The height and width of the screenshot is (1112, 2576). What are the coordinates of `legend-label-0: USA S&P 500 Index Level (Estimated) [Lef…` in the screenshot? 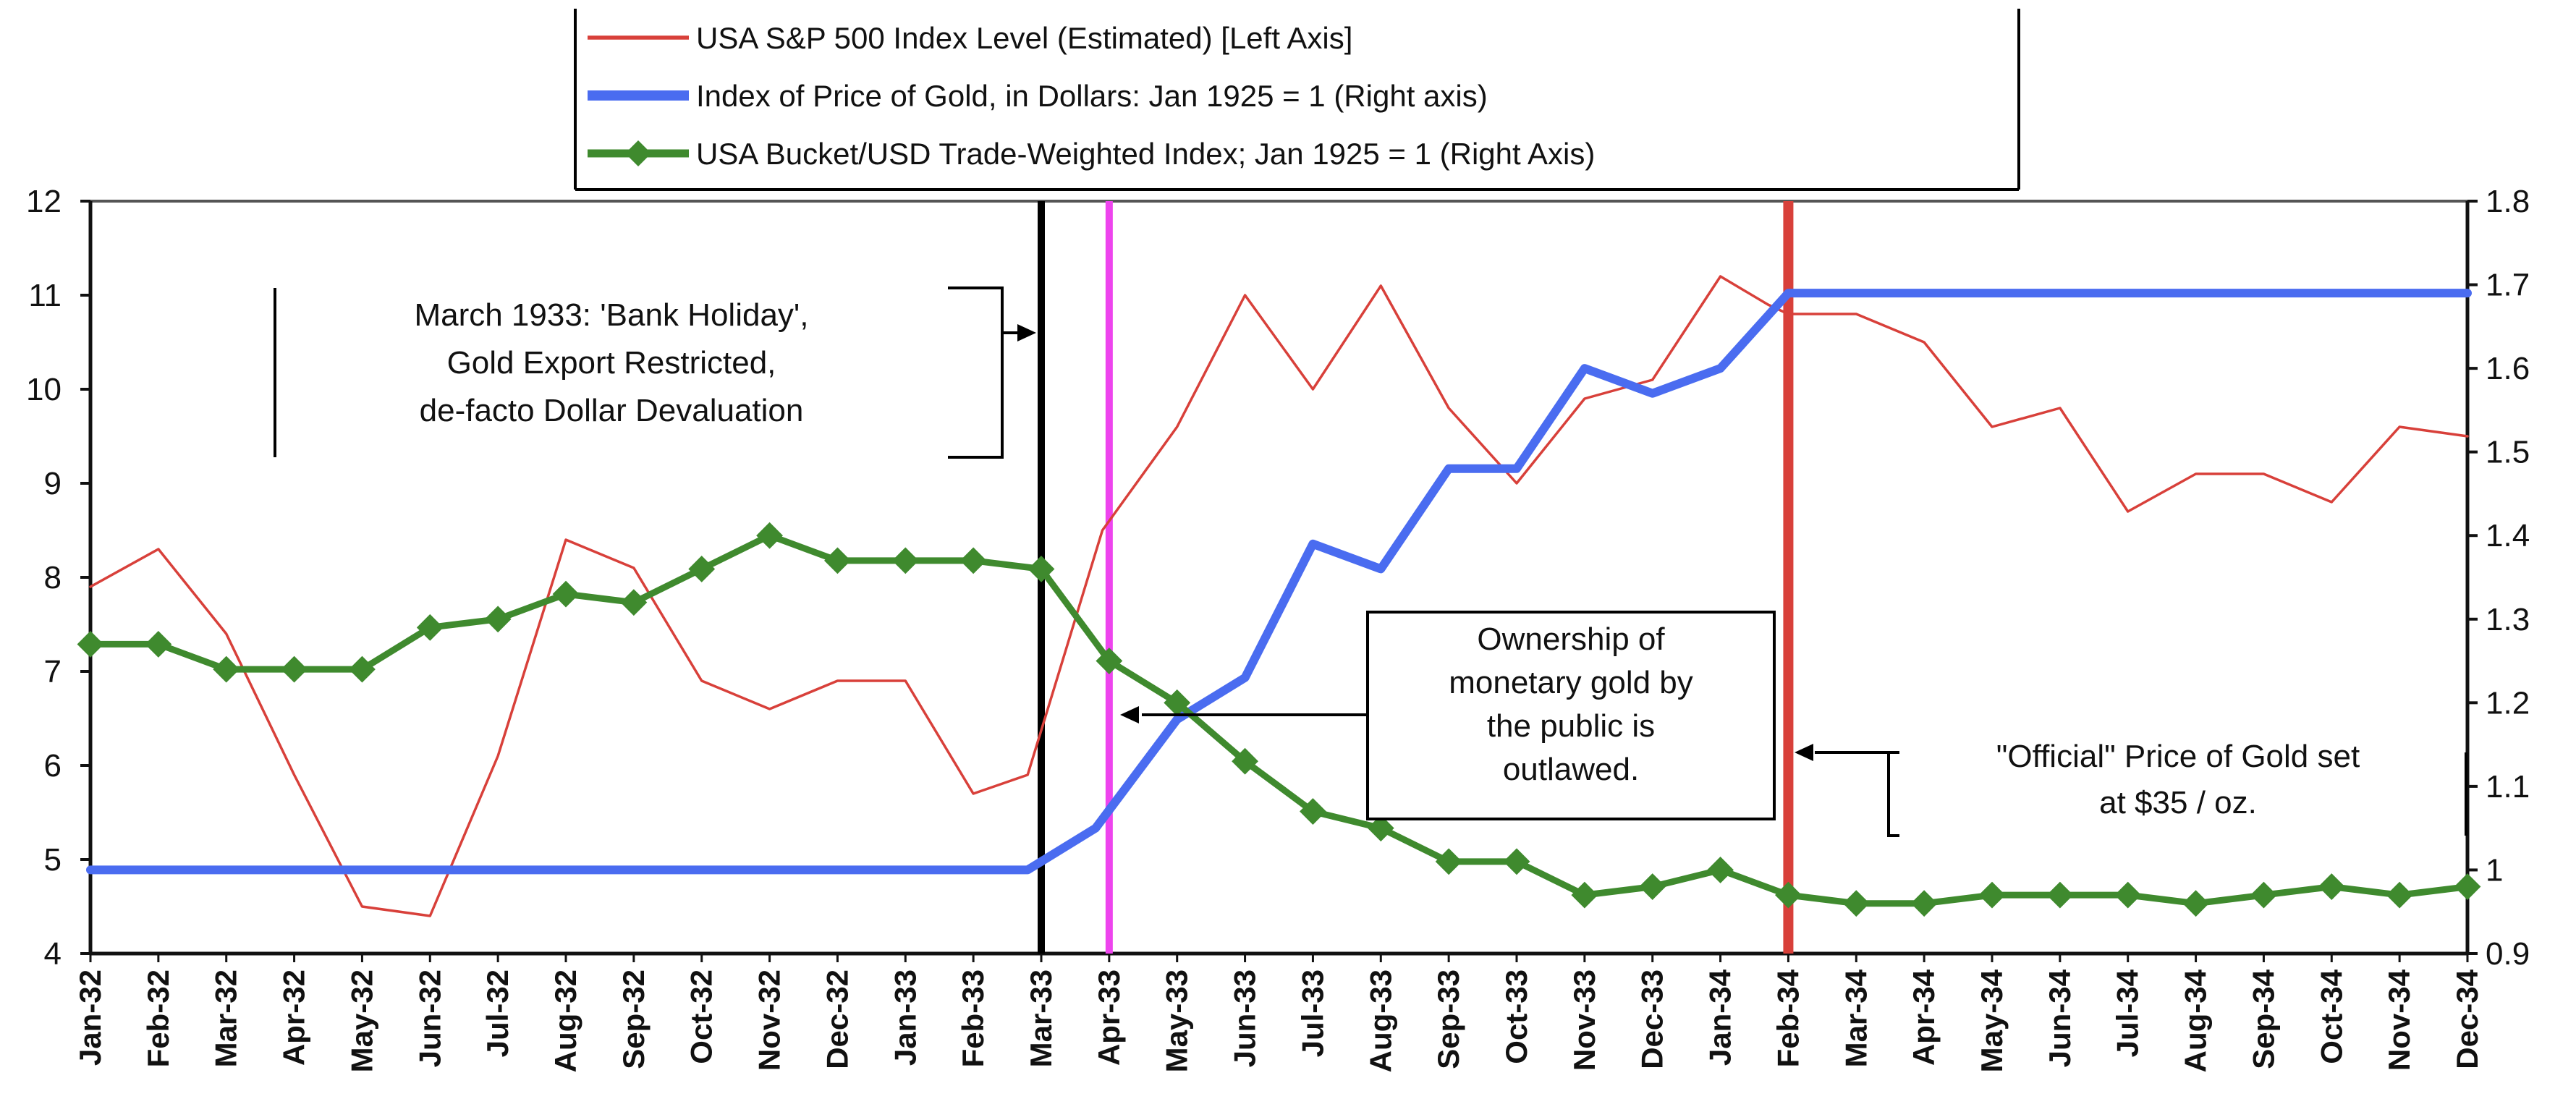 It's located at (1024, 38).